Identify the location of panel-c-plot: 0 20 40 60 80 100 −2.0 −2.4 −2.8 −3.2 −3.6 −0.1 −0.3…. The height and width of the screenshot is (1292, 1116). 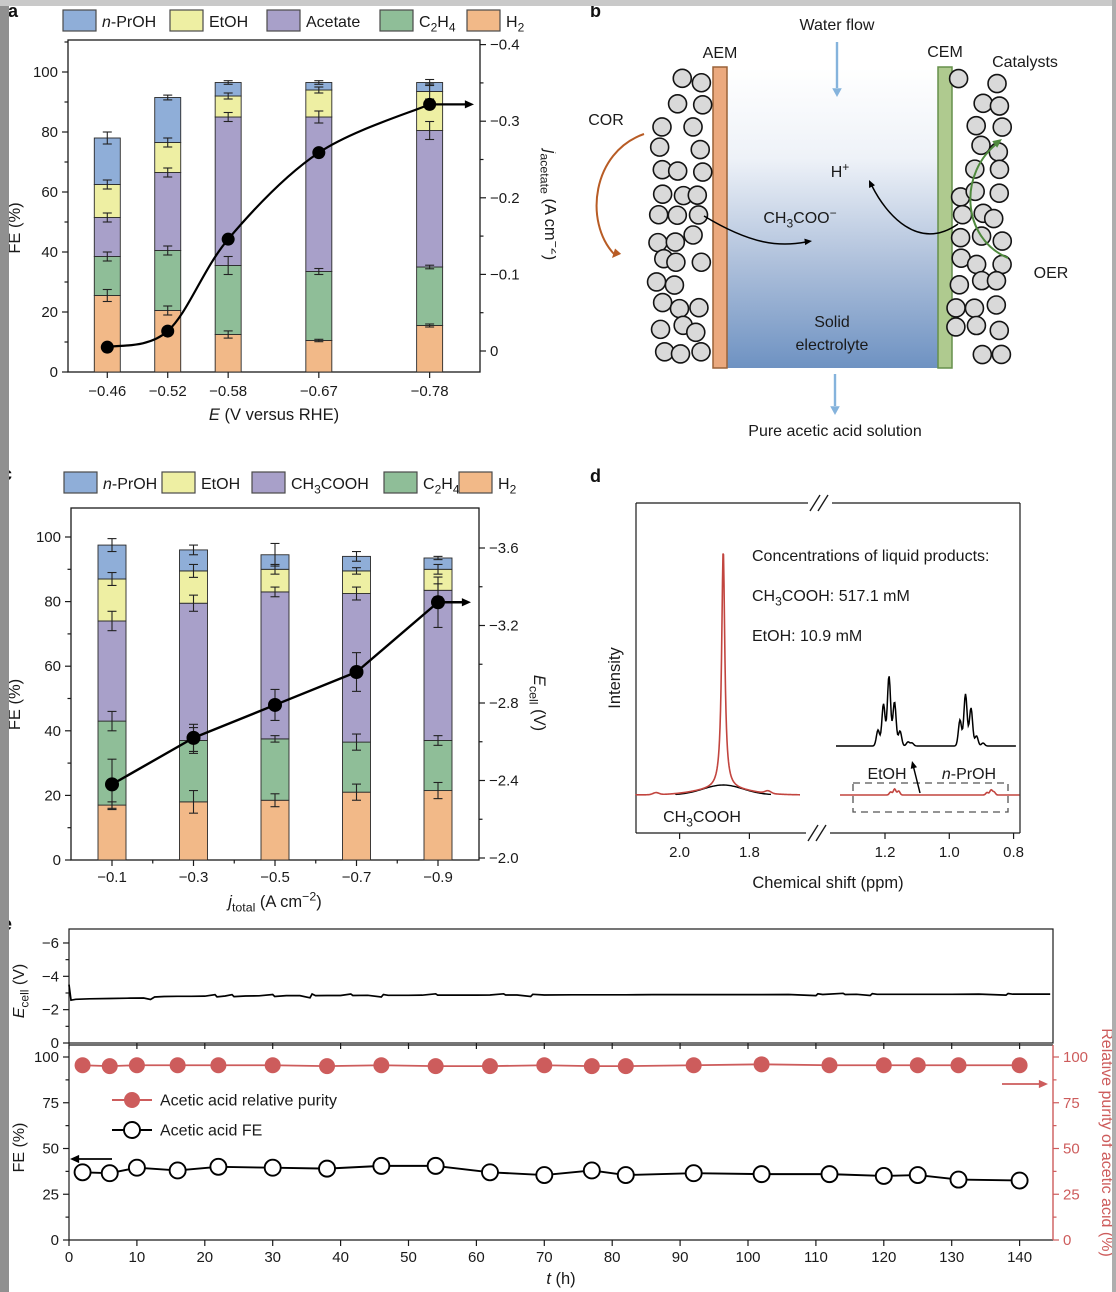
(277, 696).